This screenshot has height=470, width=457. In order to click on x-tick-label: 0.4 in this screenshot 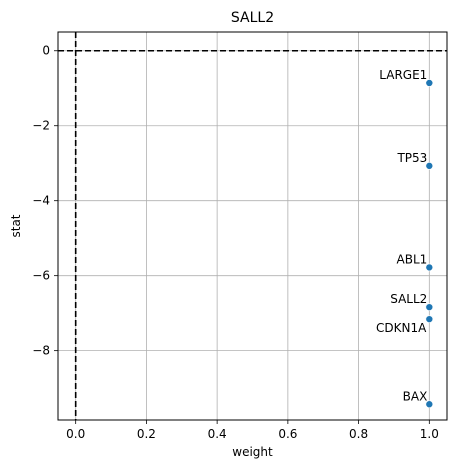, I will do `click(217, 434)`.